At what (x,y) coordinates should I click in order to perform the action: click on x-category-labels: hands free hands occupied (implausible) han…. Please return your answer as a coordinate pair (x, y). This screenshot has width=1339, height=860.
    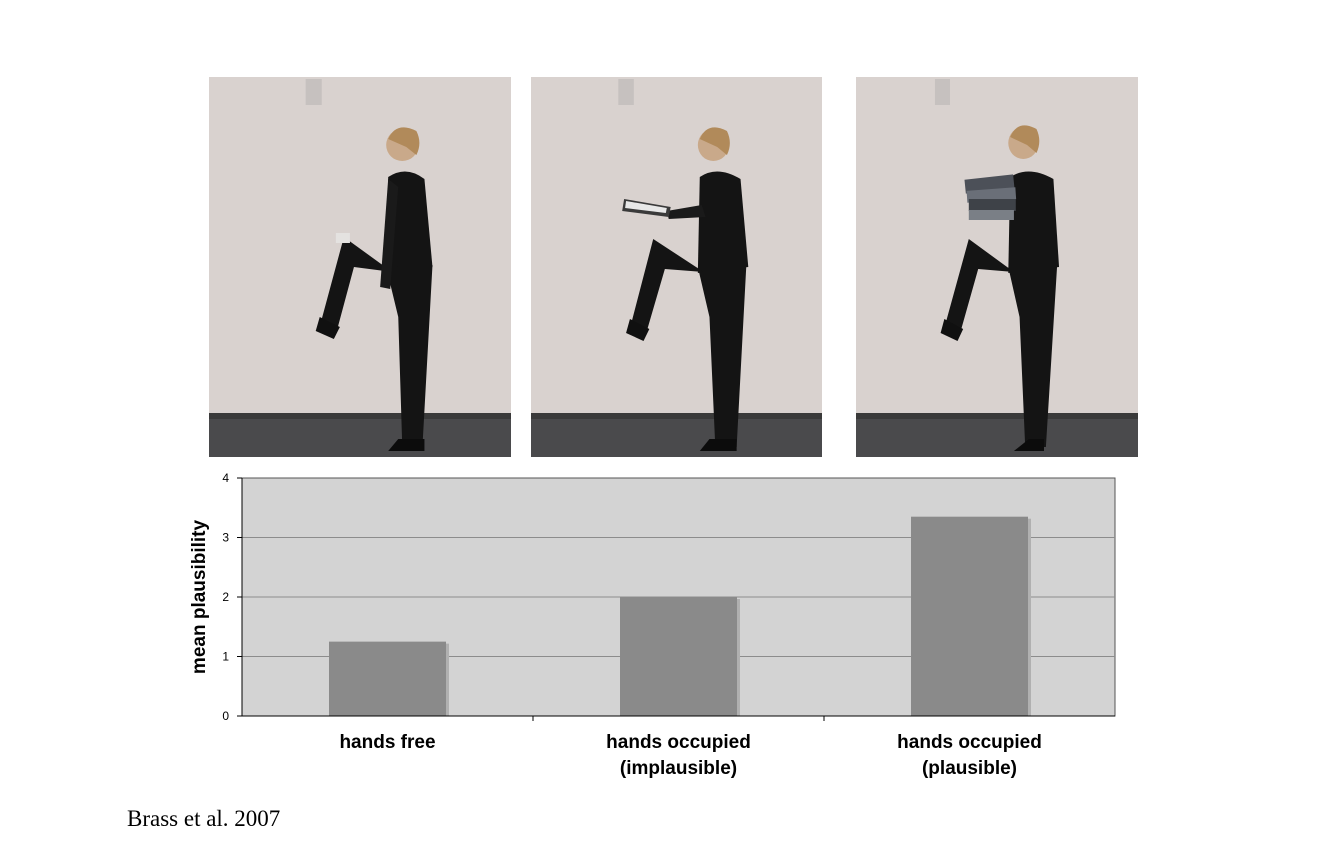
    Looking at the image, I should click on (690, 755).